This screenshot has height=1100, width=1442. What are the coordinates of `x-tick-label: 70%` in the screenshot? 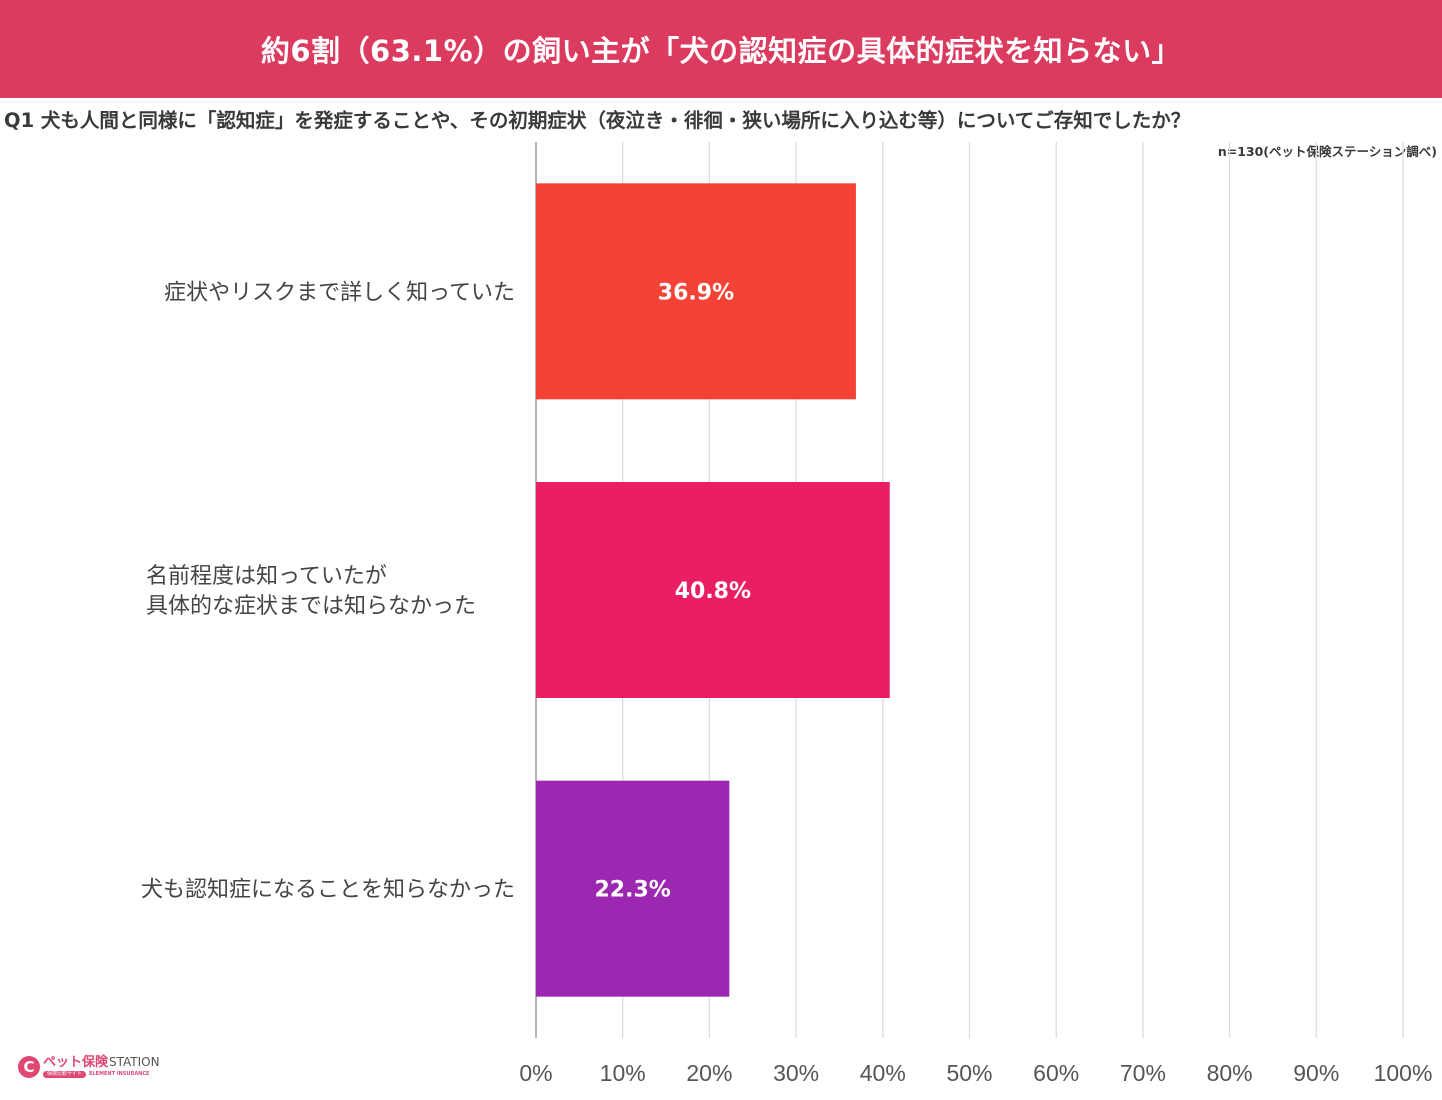 It's located at (1143, 1073).